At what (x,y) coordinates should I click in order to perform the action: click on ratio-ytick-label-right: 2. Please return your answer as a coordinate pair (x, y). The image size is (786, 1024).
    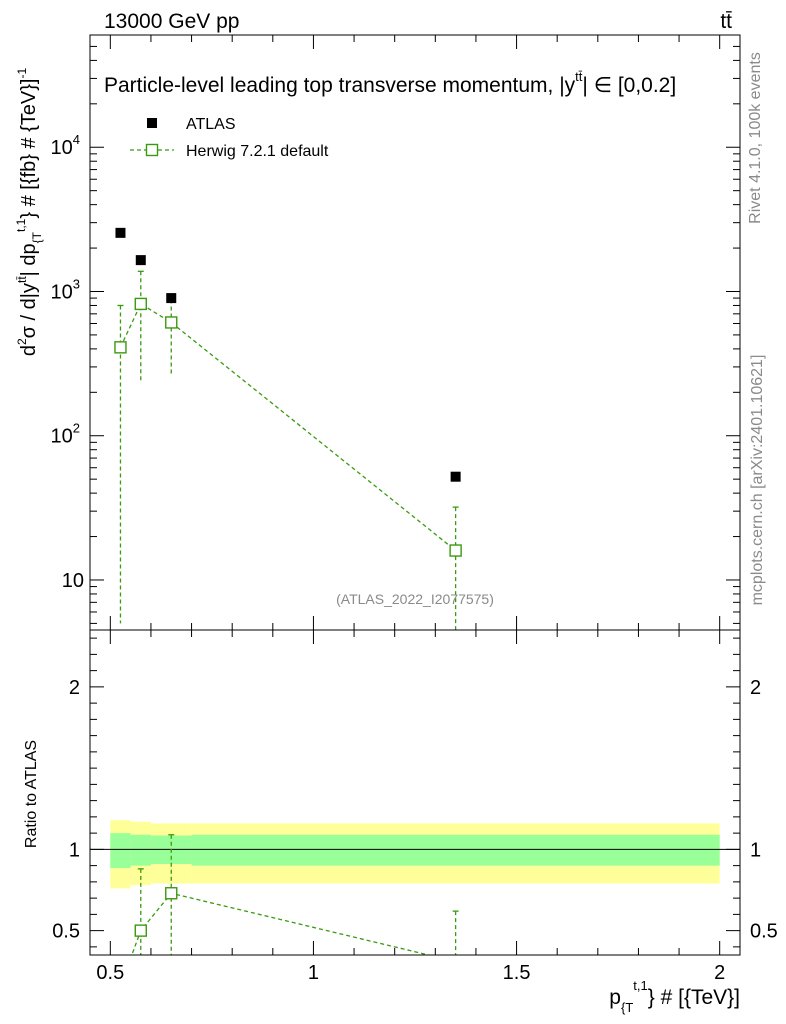
    Looking at the image, I should click on (755, 688).